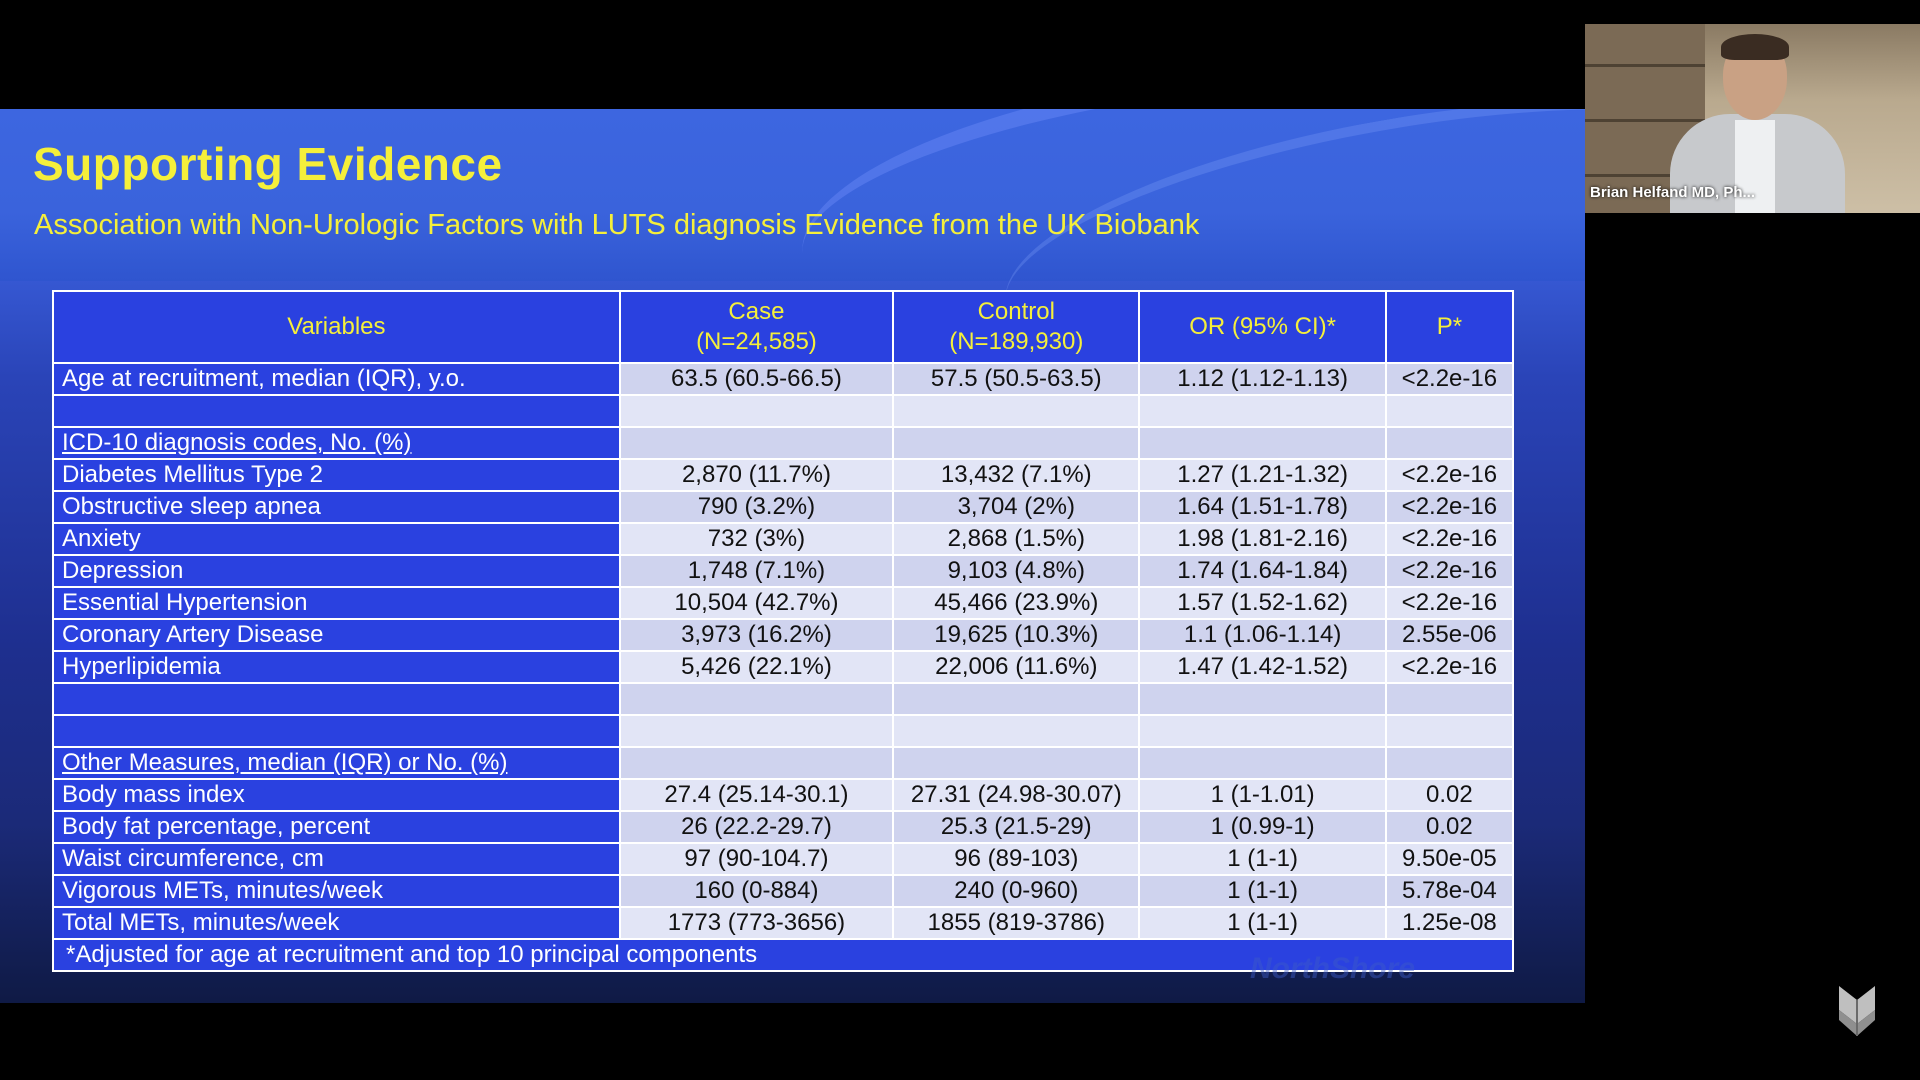 Image resolution: width=1920 pixels, height=1080 pixels. I want to click on cell-control: 240 (0-960), so click(1016, 891).